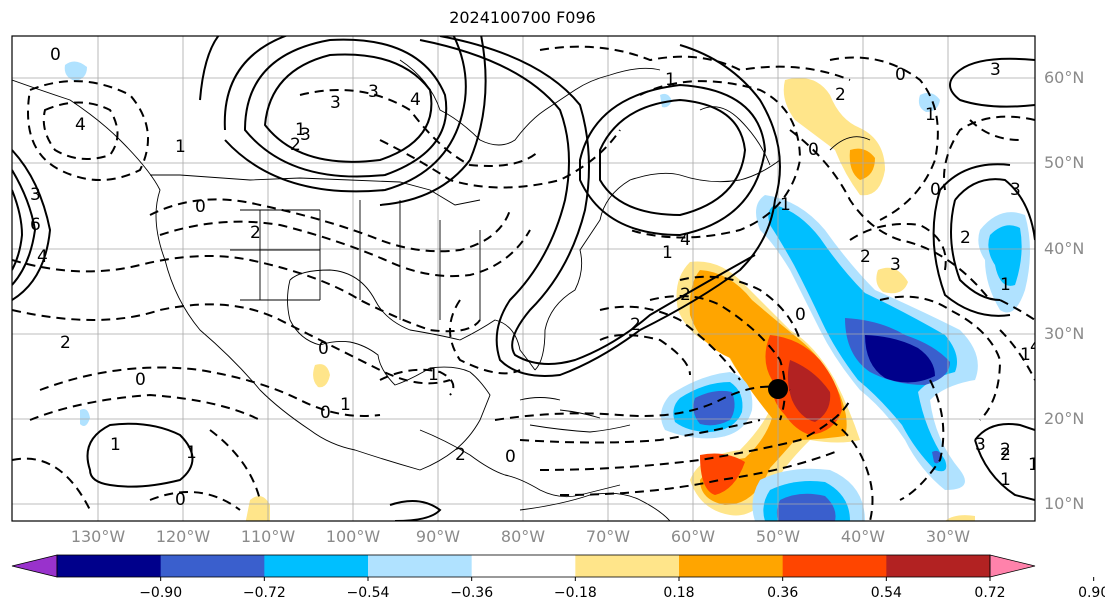  What do you see at coordinates (268, 536) in the screenshot?
I see `lon-label: 110°W` at bounding box center [268, 536].